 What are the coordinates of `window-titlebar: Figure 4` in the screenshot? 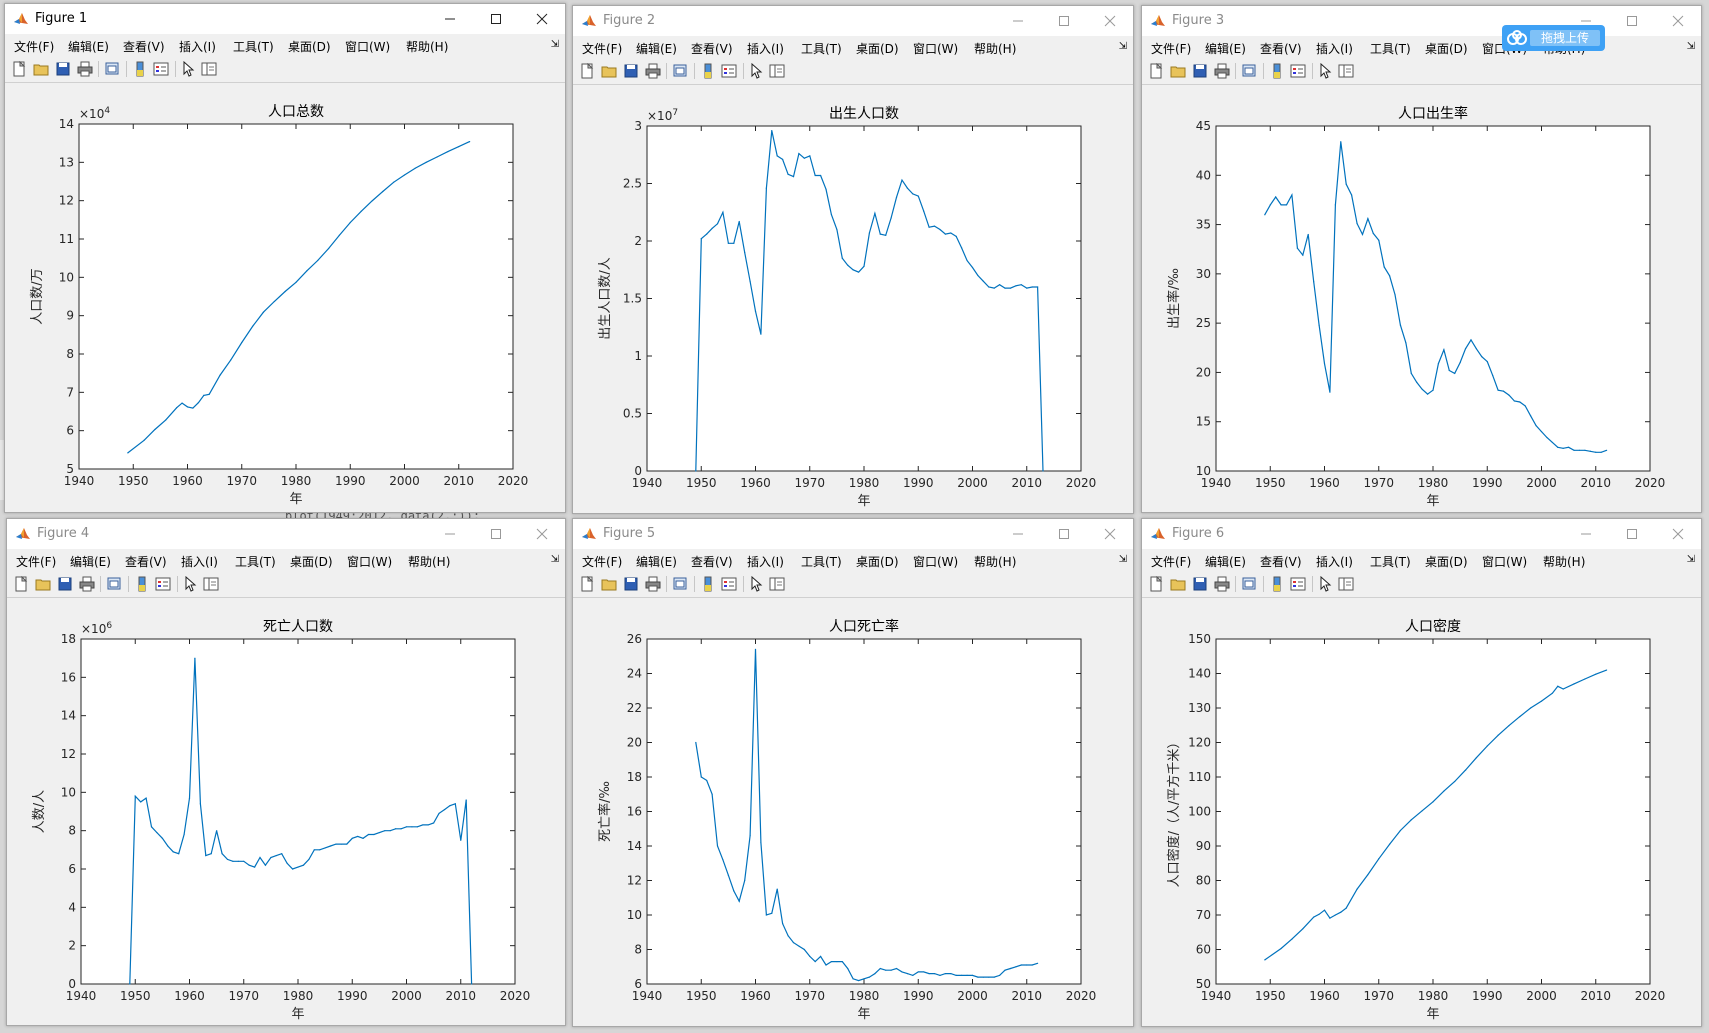 It's located at (286, 534).